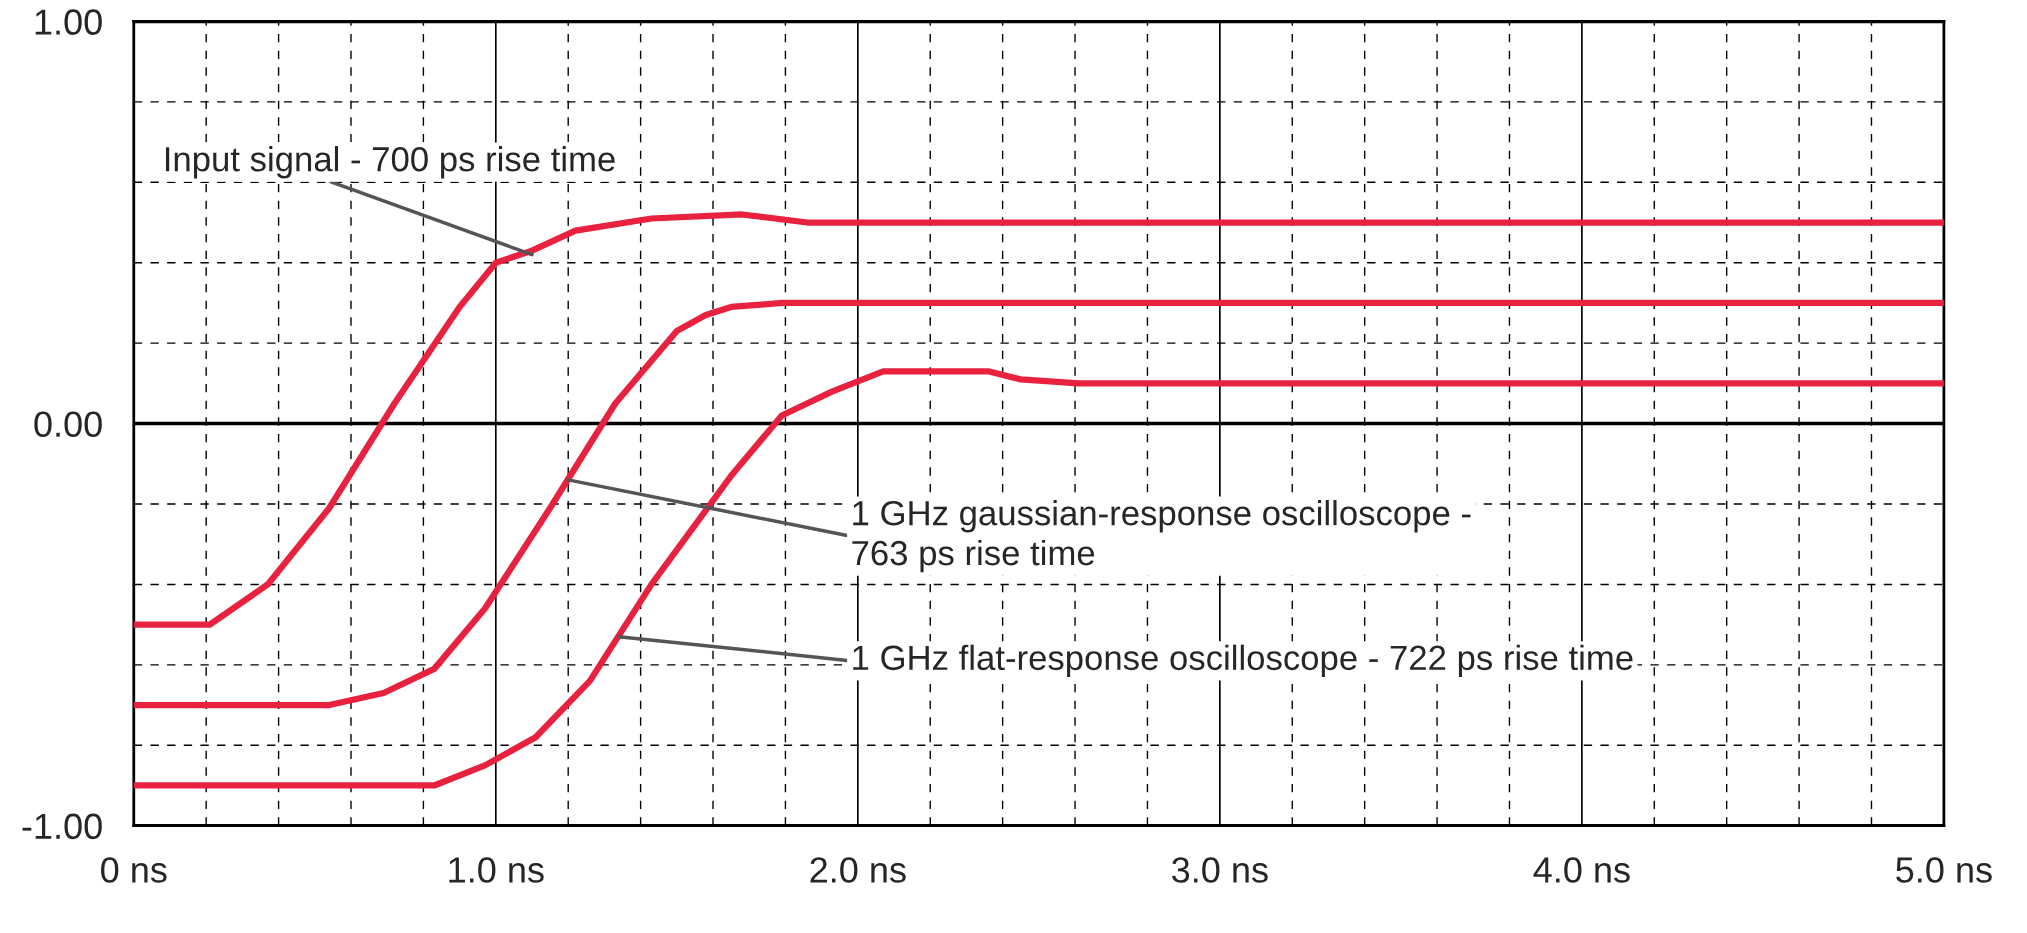  I want to click on annotation: 1 GHz gaussian-response oscilloscope - 763 ps rise time, so click(1161, 536).